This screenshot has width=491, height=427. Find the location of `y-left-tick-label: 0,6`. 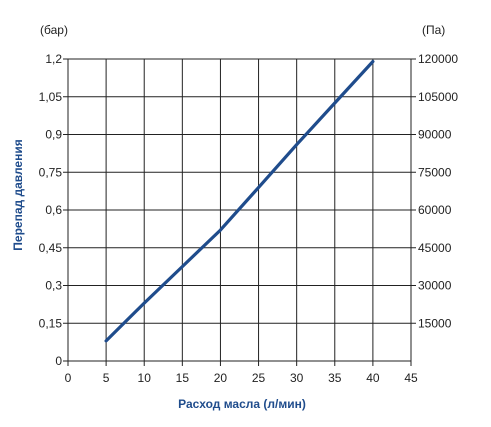

y-left-tick-label: 0,6 is located at coordinates (53, 210).